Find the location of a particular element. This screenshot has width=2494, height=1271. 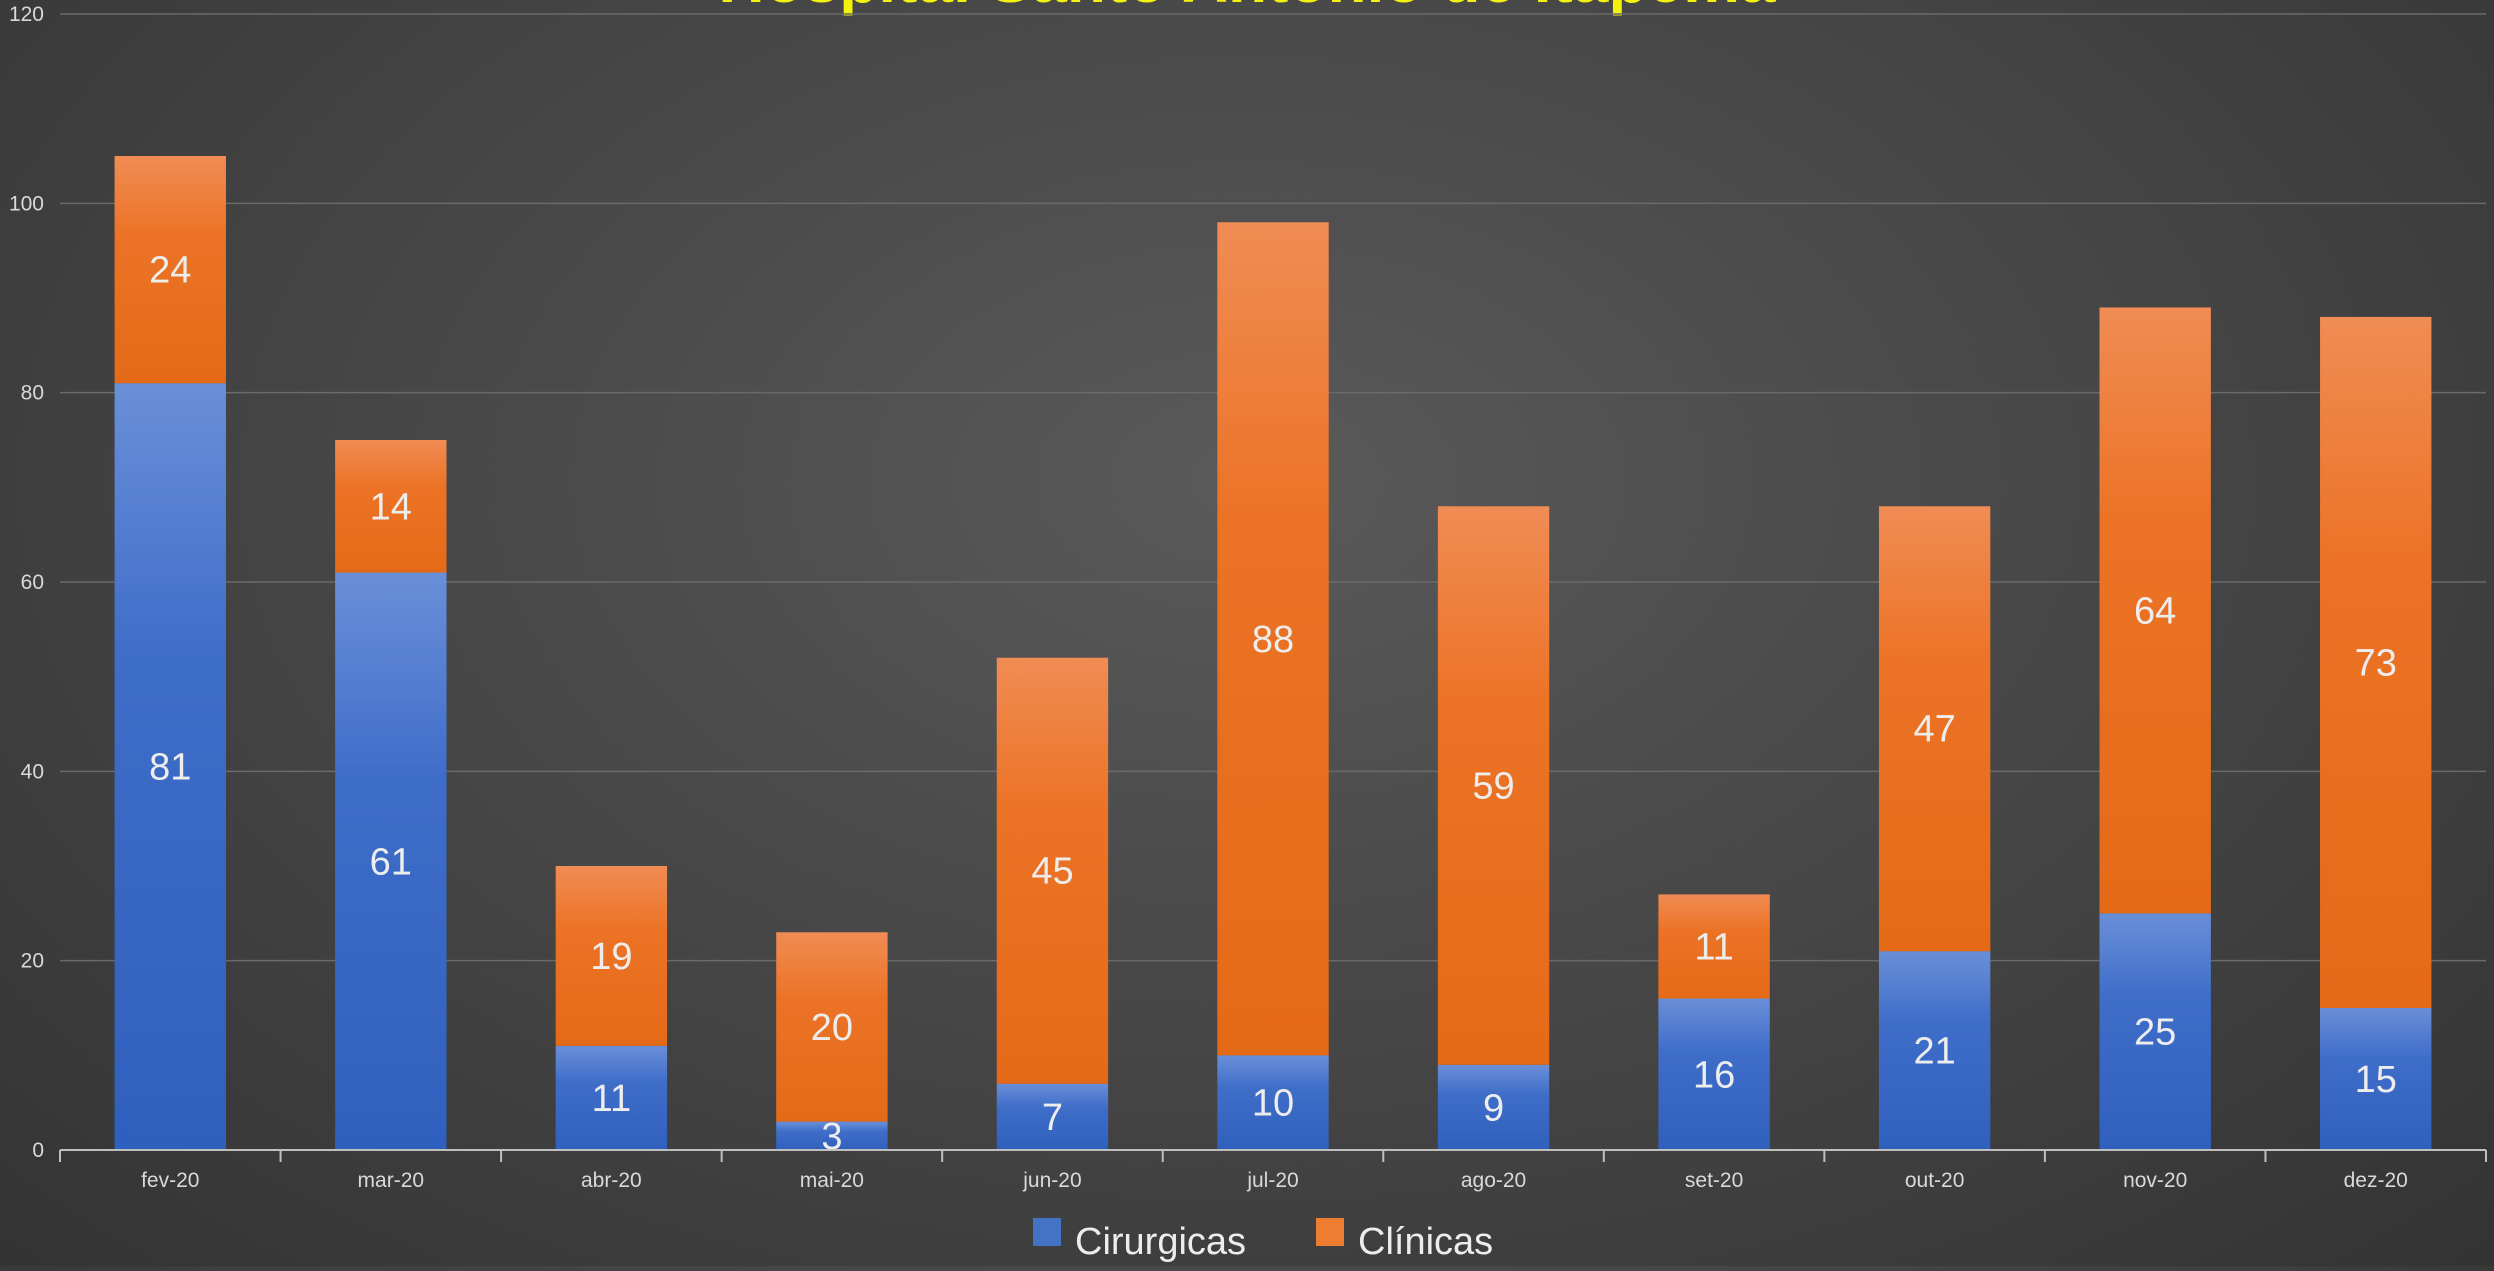

data-label: 19 is located at coordinates (611, 957).